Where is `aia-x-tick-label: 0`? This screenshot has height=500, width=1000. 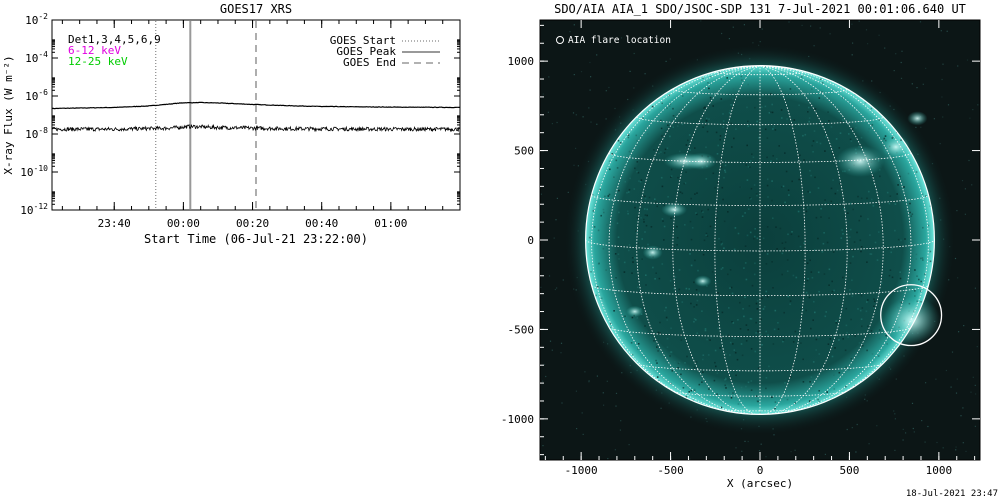
aia-x-tick-label: 0 is located at coordinates (760, 470).